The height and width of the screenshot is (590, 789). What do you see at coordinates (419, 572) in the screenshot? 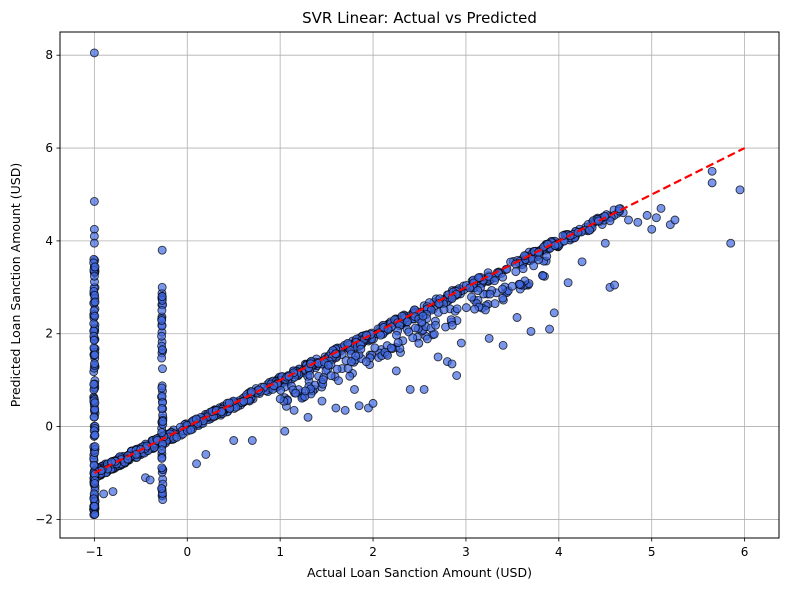
I see `x-axis-label: Actual Loan Sanction Amount (USD)` at bounding box center [419, 572].